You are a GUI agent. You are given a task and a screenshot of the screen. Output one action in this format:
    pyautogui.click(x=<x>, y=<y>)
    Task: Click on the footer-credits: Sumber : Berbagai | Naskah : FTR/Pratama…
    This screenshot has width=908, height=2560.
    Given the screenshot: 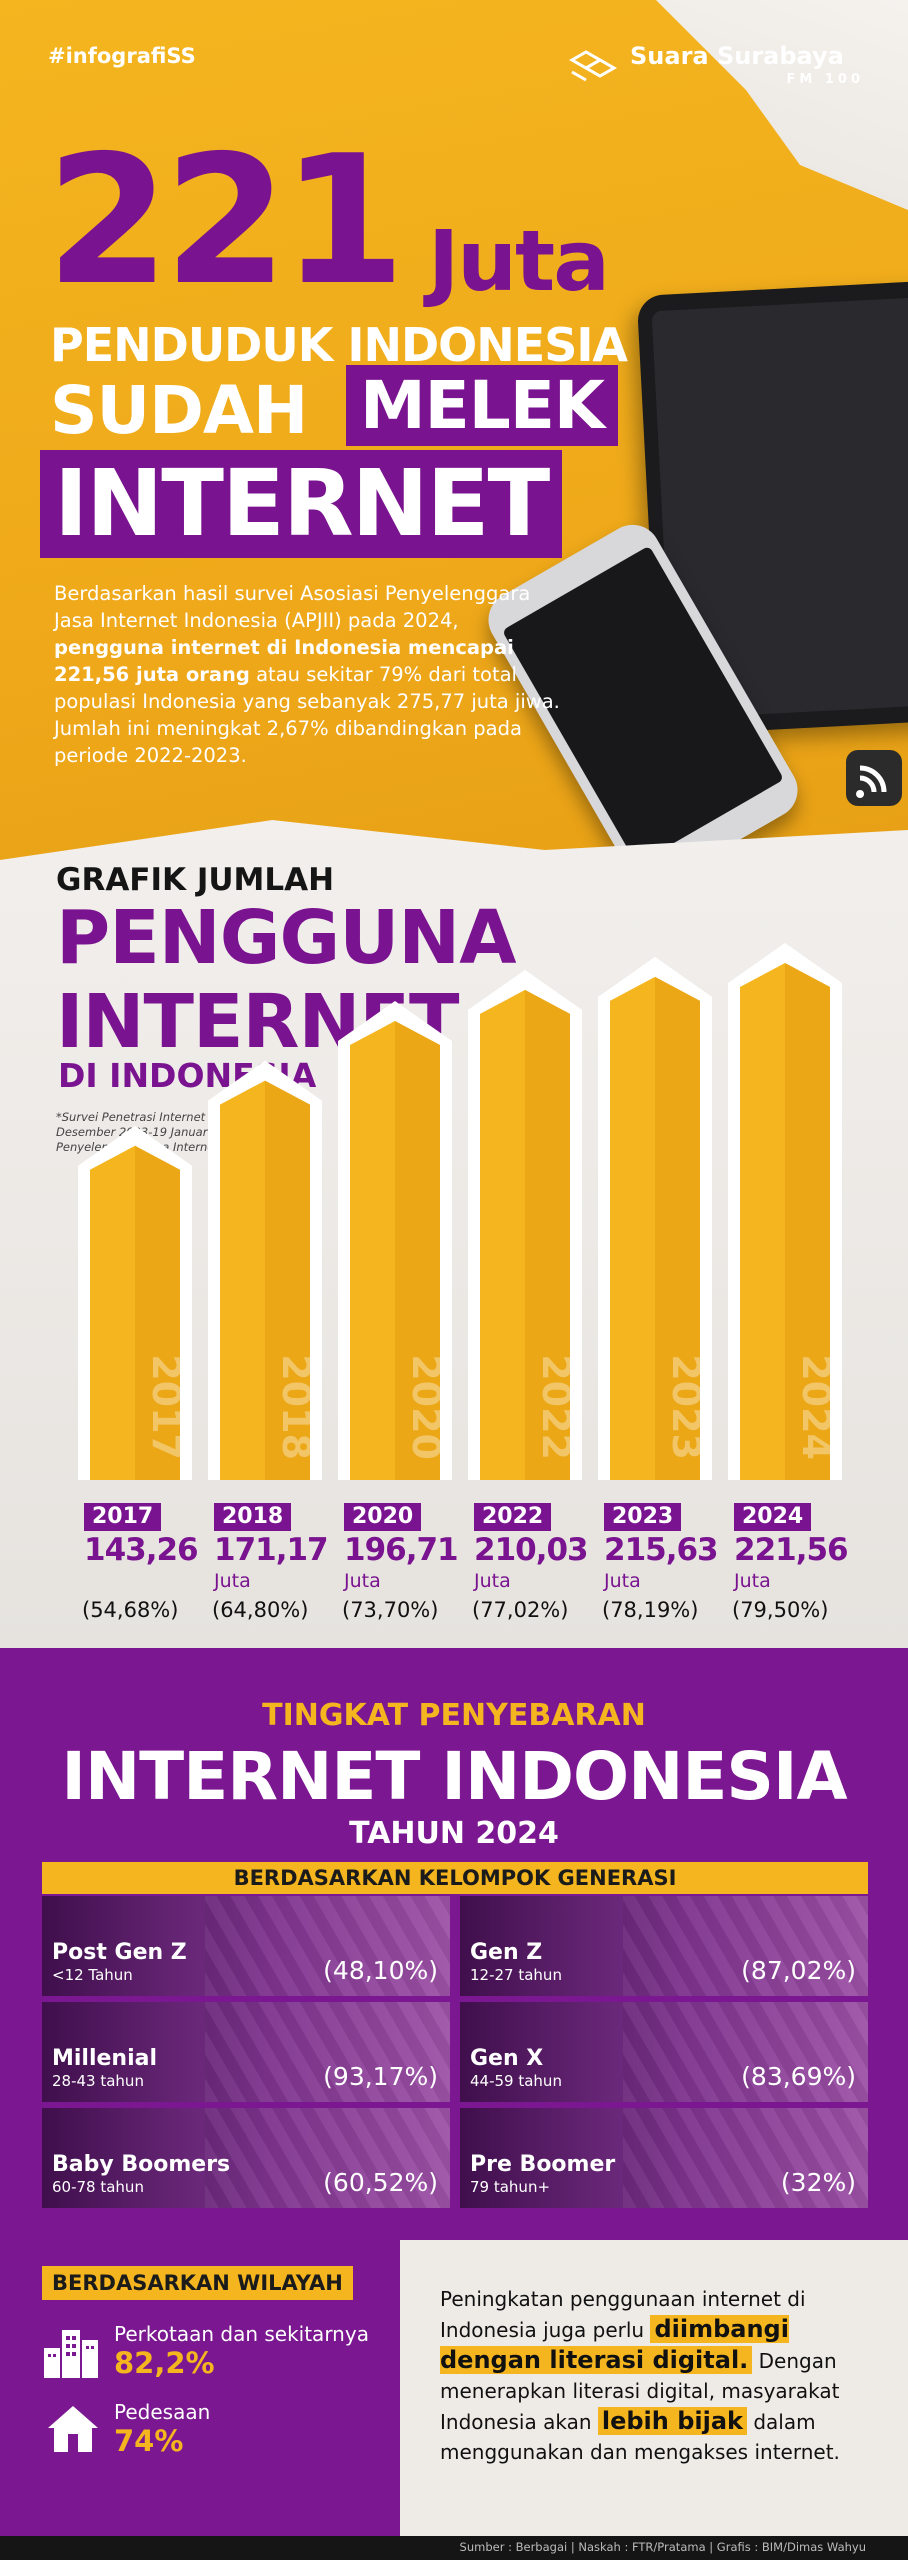 What is the action you would take?
    pyautogui.click(x=662, y=2547)
    